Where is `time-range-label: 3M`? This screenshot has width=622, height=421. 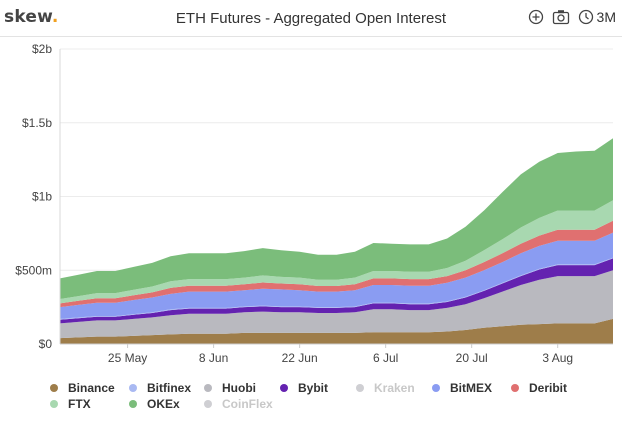 time-range-label: 3M is located at coordinates (606, 17).